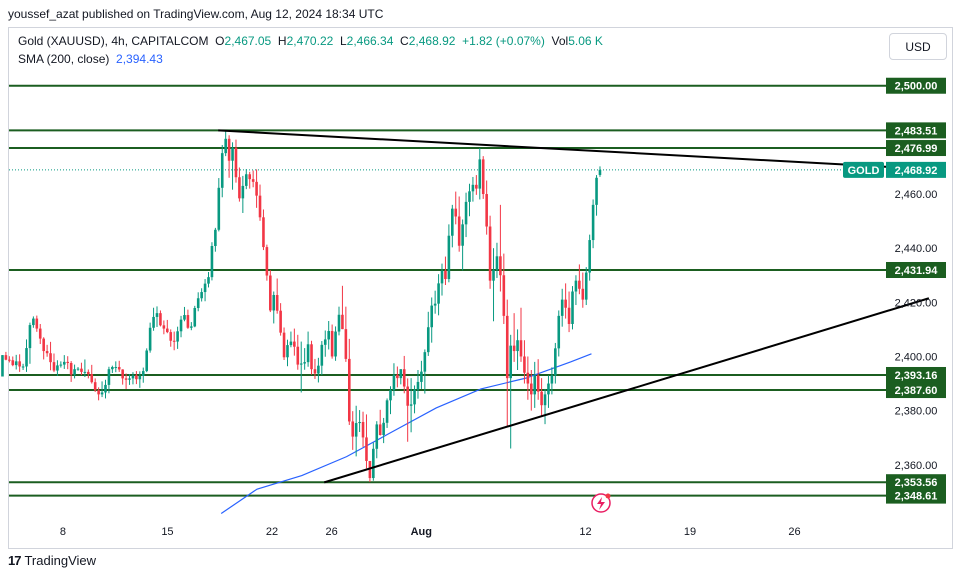 The height and width of the screenshot is (579, 961). I want to click on low-value: 2,466.34, so click(370, 41).